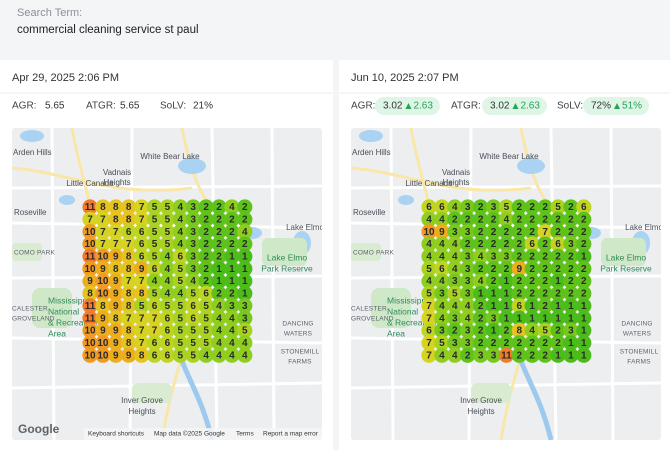 This screenshot has height=450, width=670. What do you see at coordinates (130, 106) in the screenshot?
I see `metric-value: 5.65` at bounding box center [130, 106].